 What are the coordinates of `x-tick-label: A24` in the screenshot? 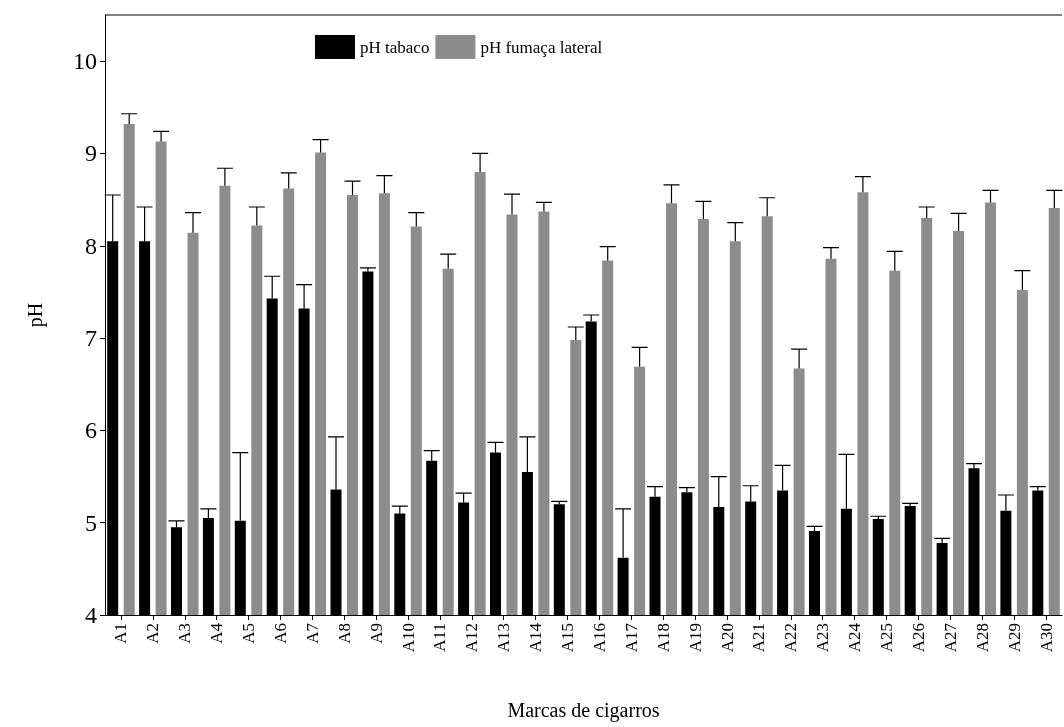 It's located at (855, 637).